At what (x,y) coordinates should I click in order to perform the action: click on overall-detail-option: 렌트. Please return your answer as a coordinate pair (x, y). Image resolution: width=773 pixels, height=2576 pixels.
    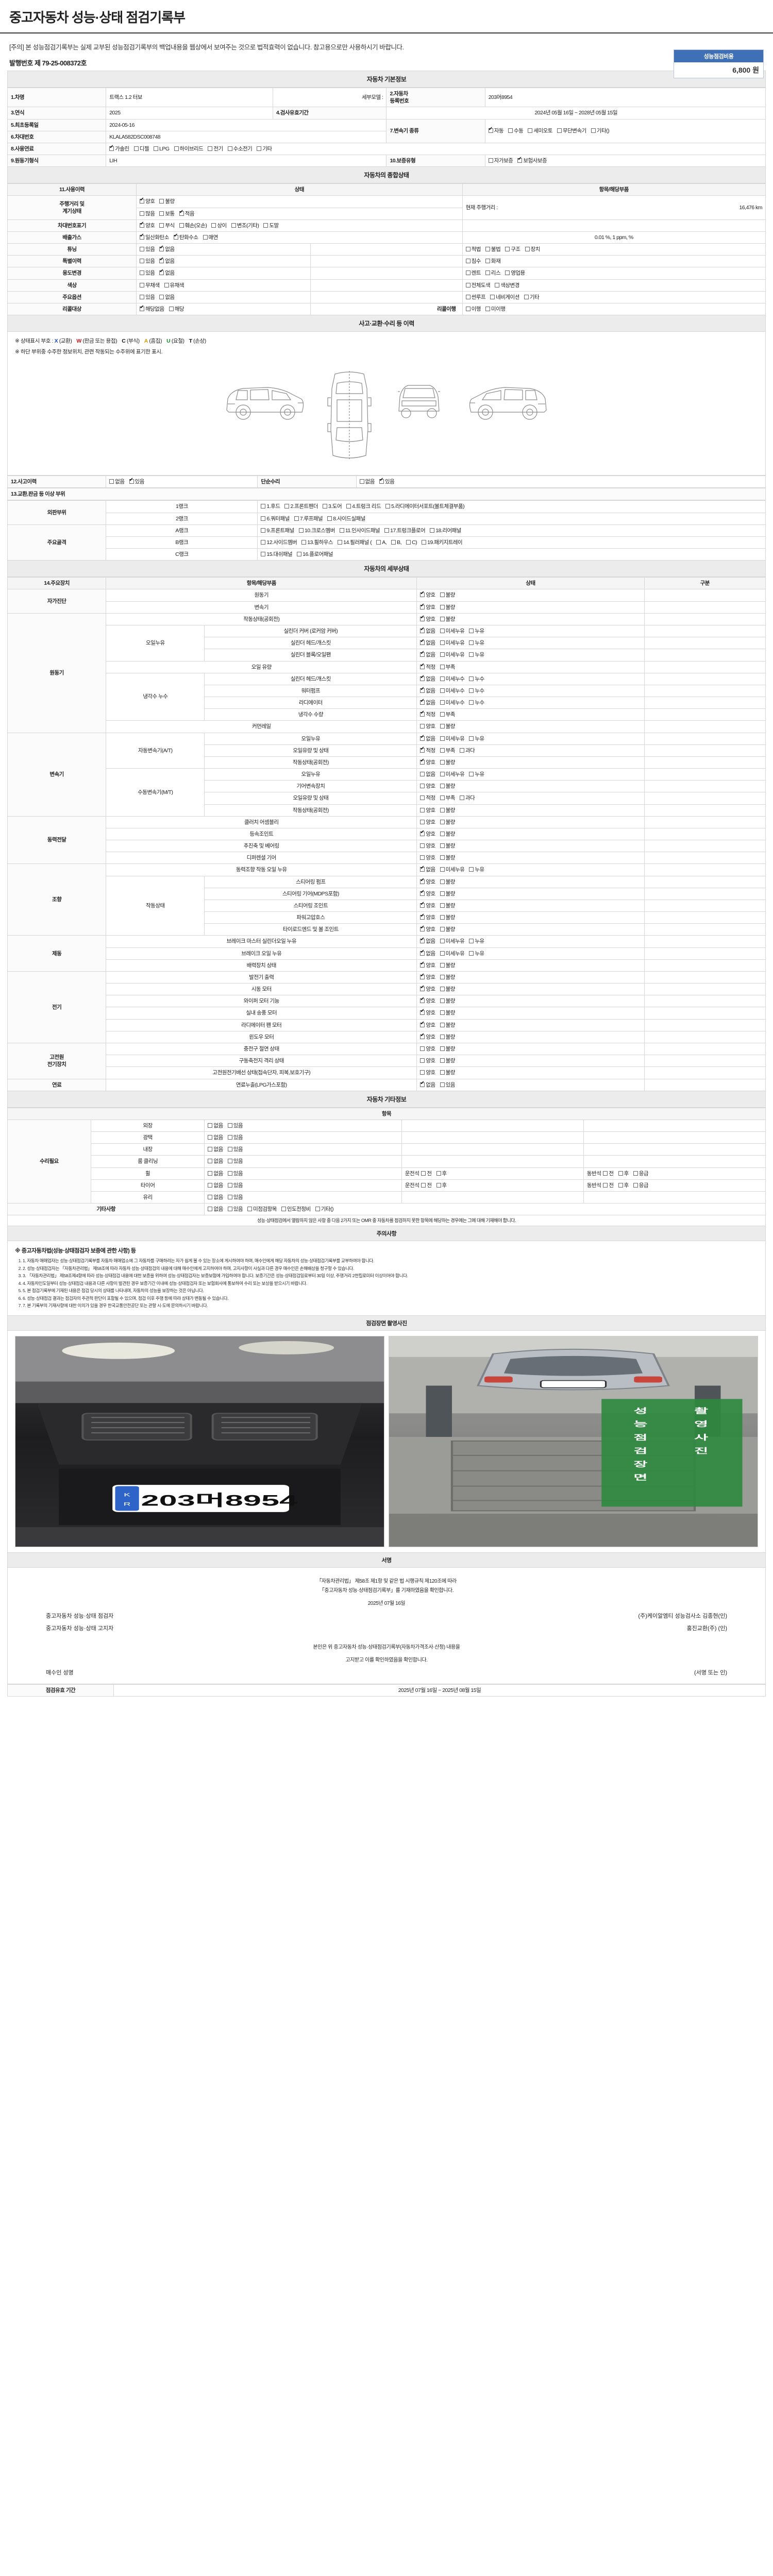
    Looking at the image, I should click on (473, 273).